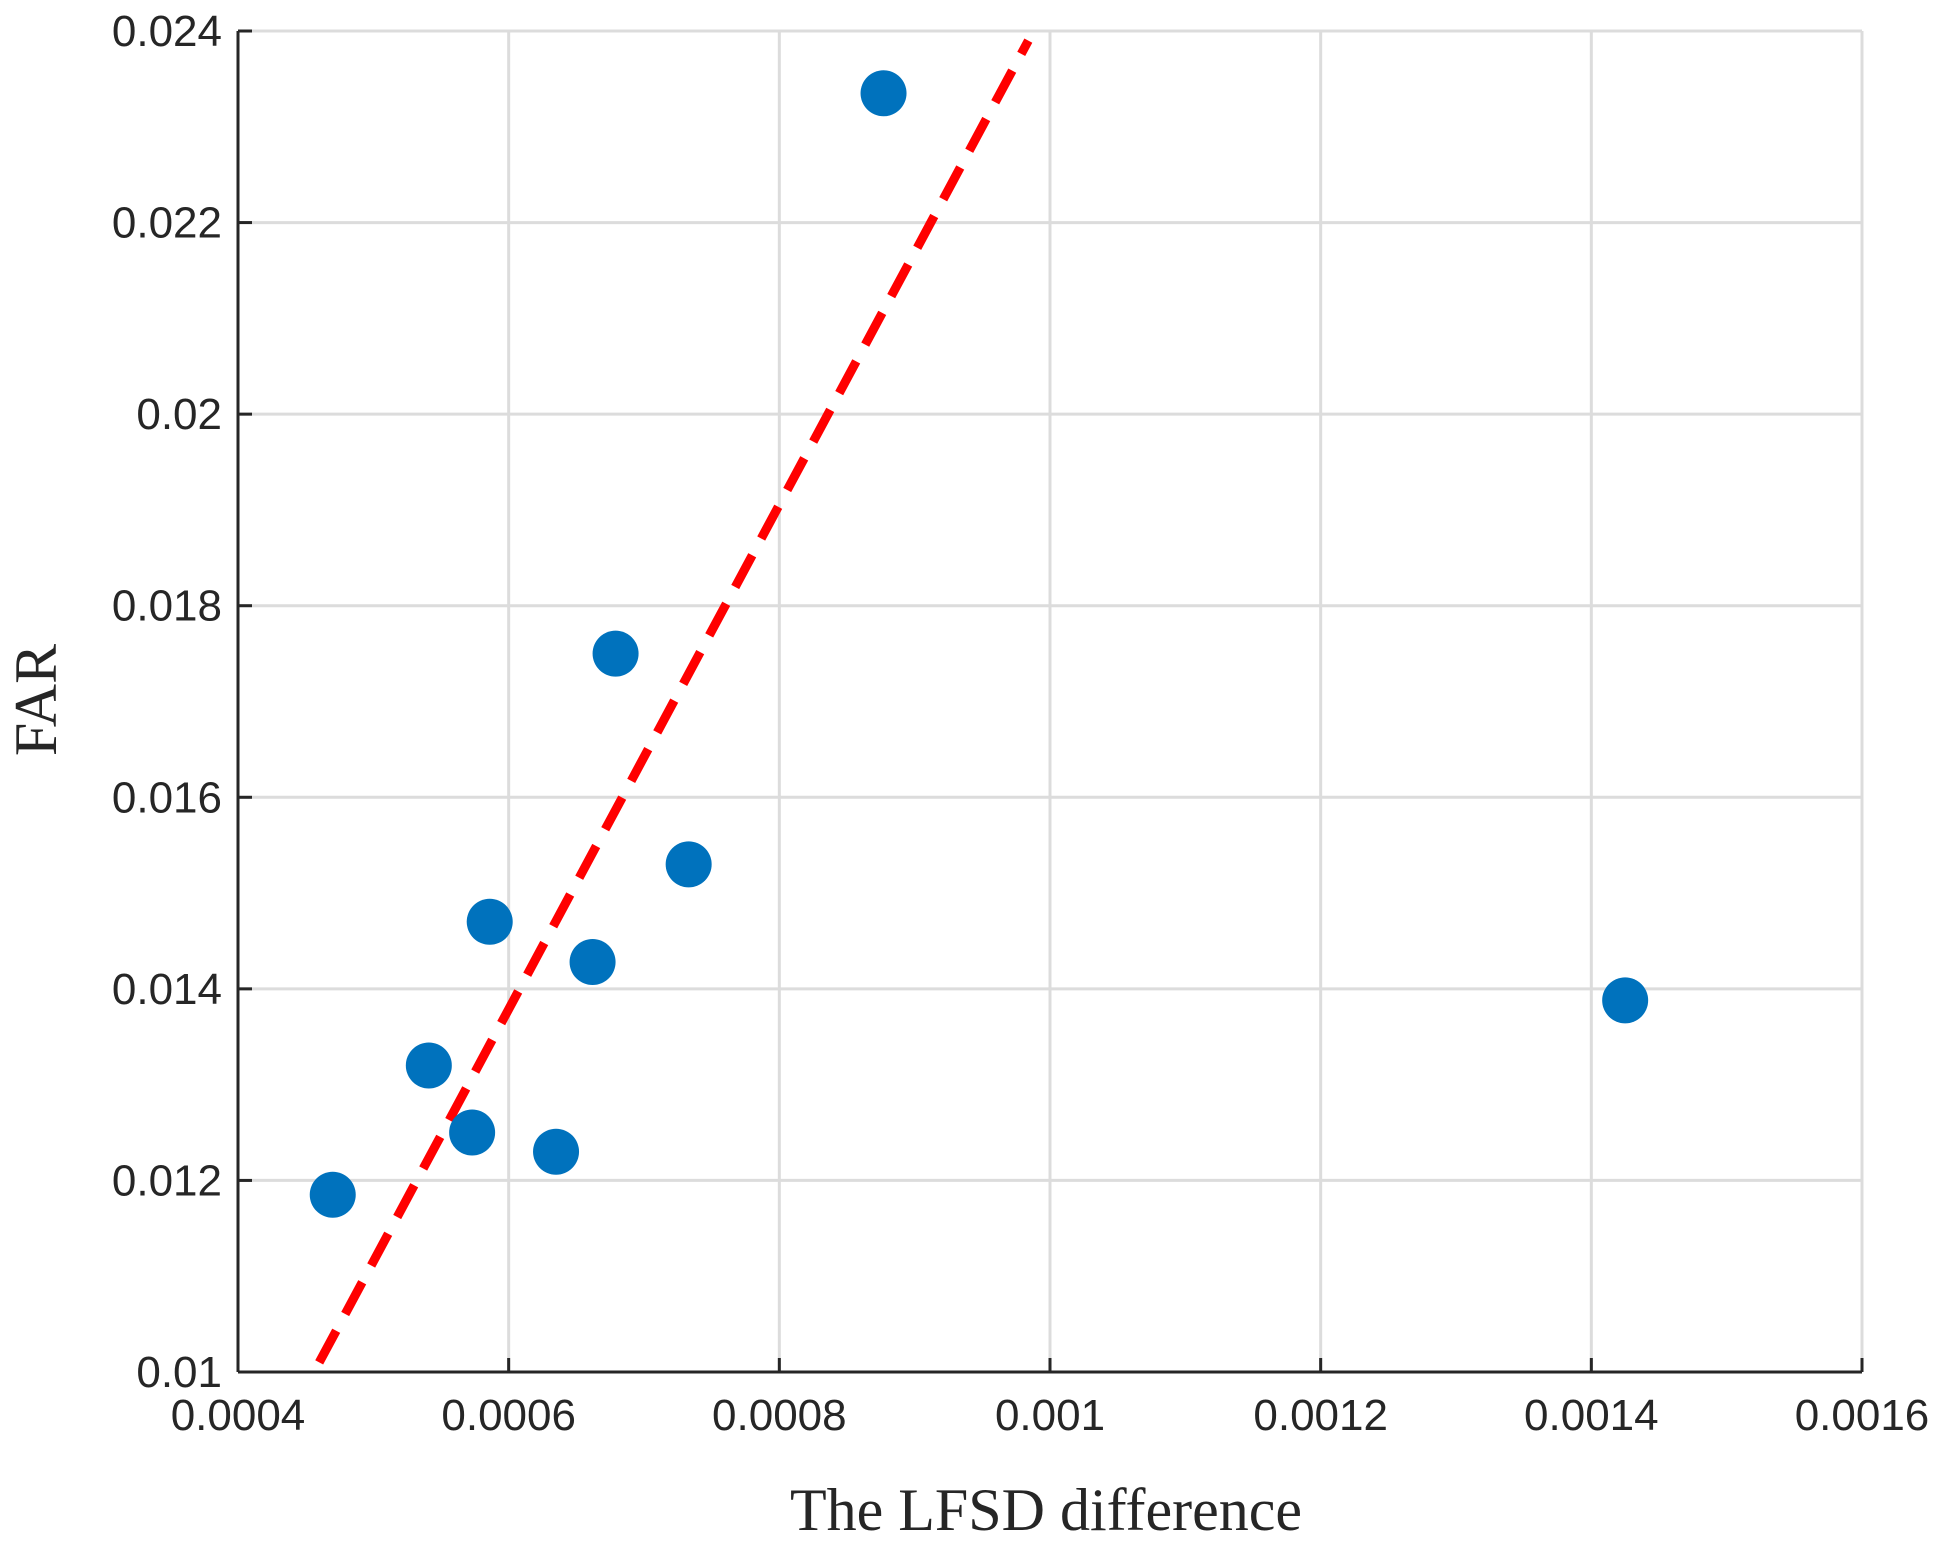 This screenshot has width=1940, height=1541. What do you see at coordinates (167, 989) in the screenshot?
I see `y-tick-label: 0.014` at bounding box center [167, 989].